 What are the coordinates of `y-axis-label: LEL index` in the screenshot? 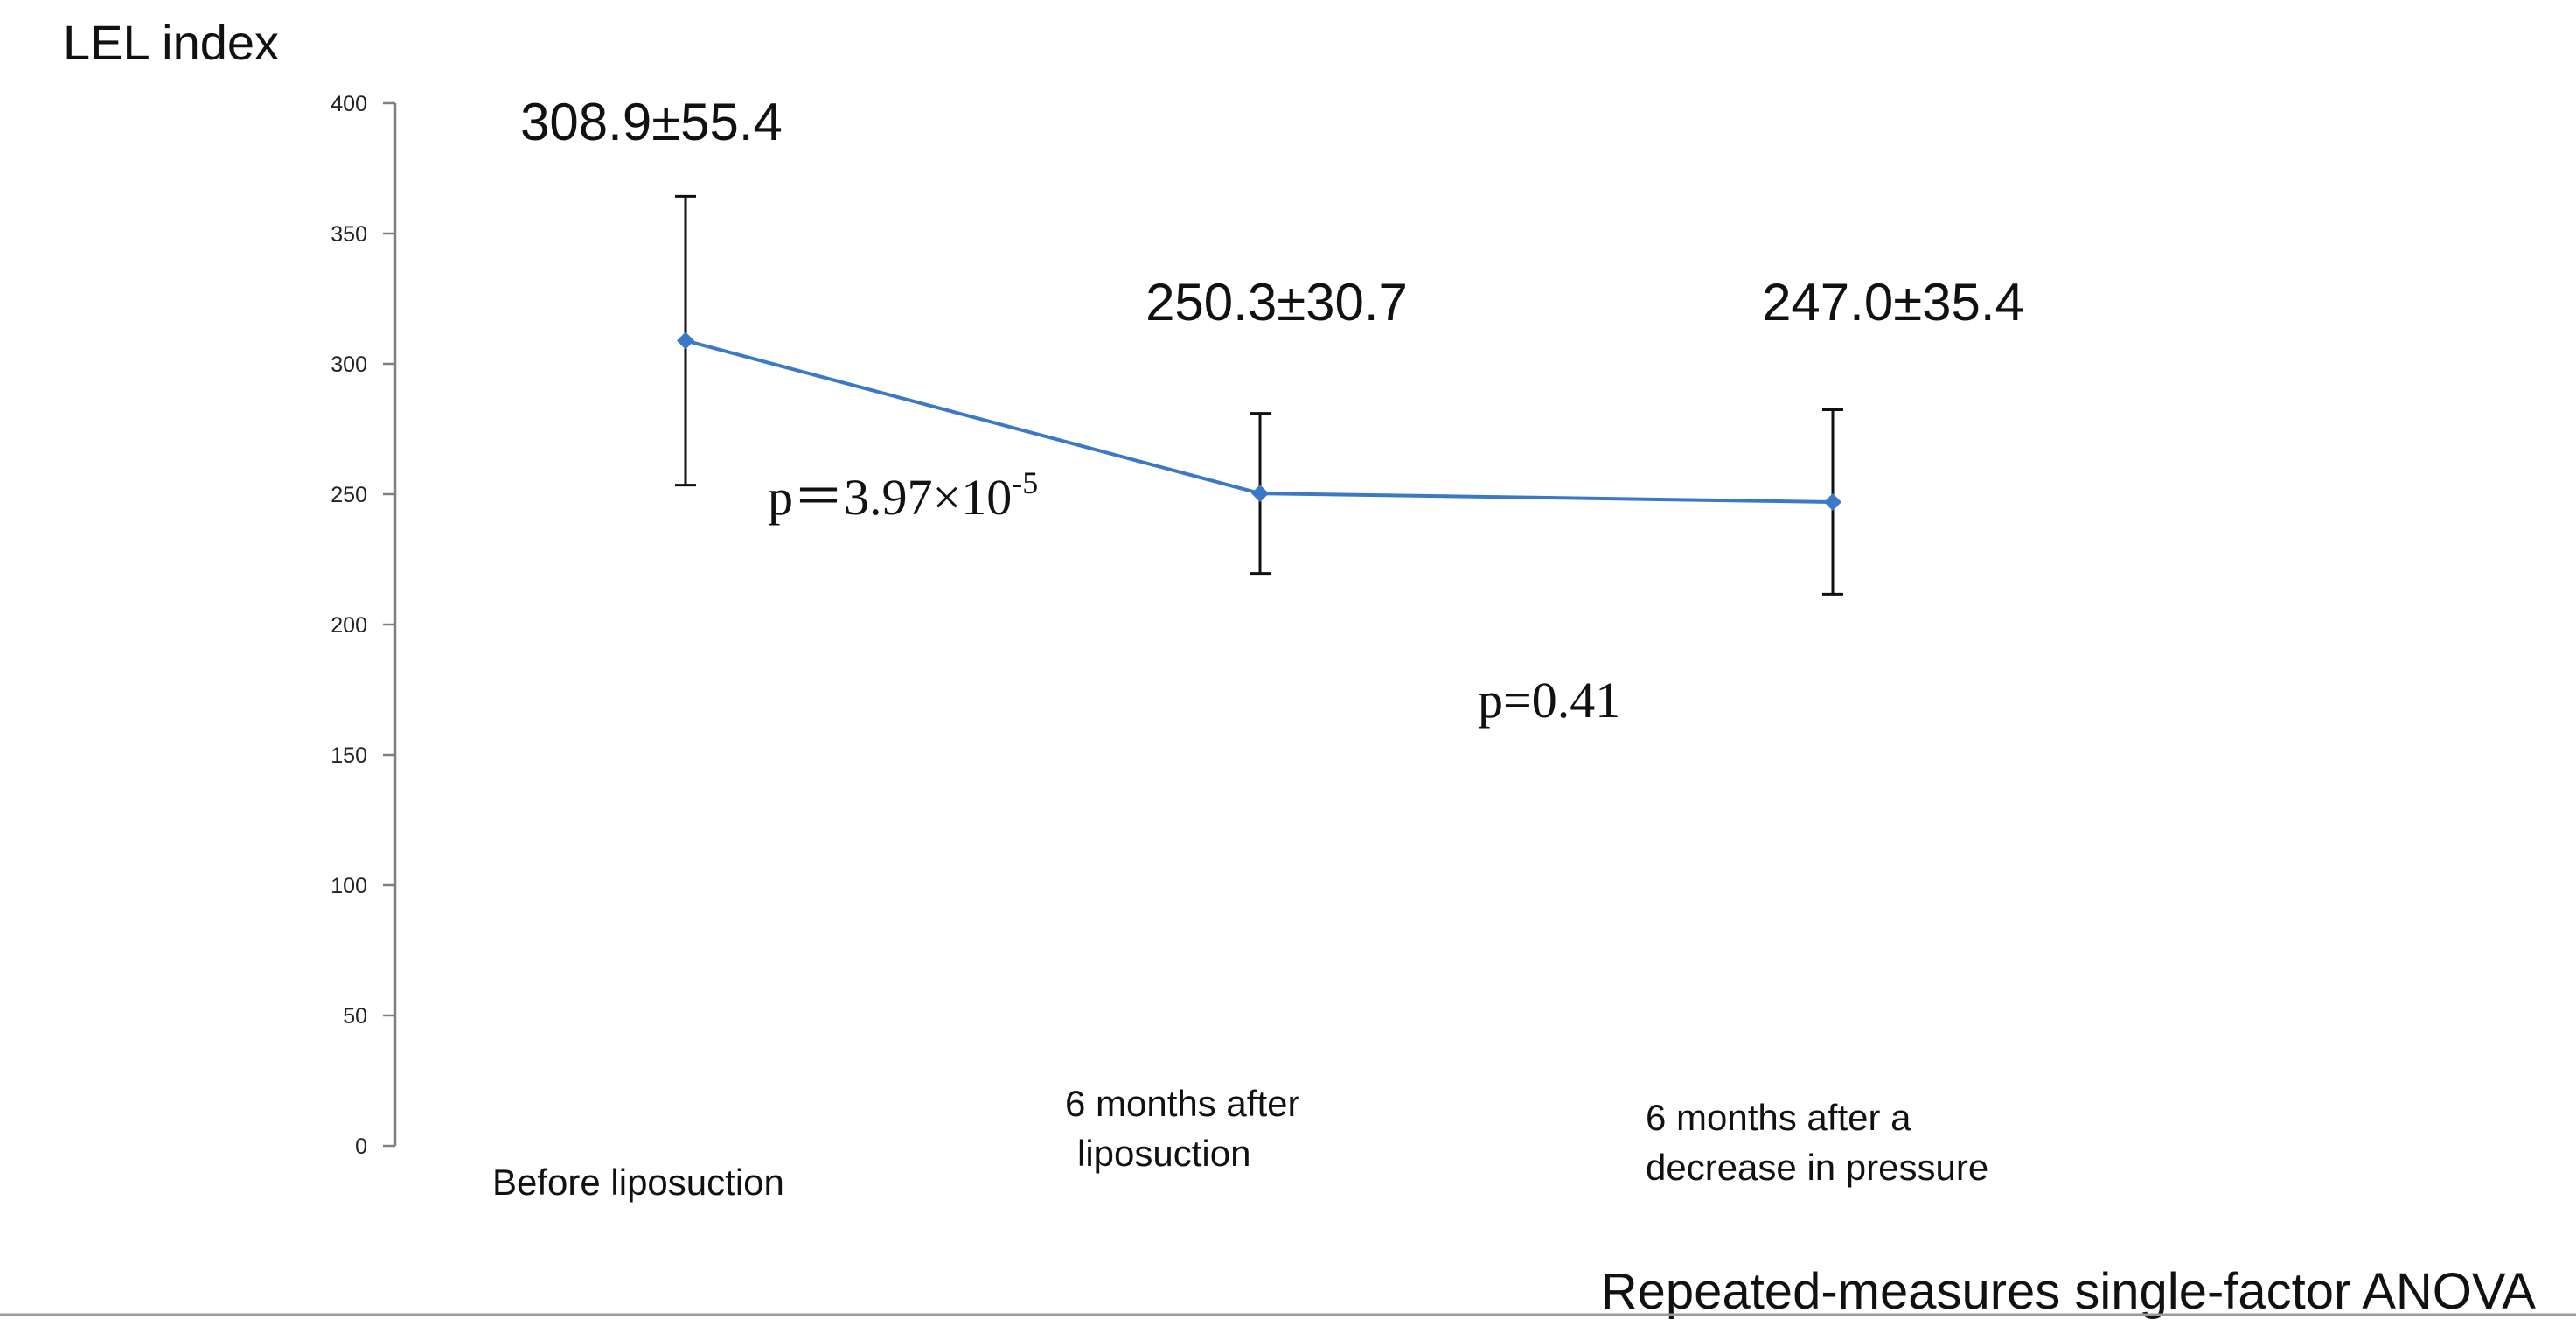 It's located at (171, 42).